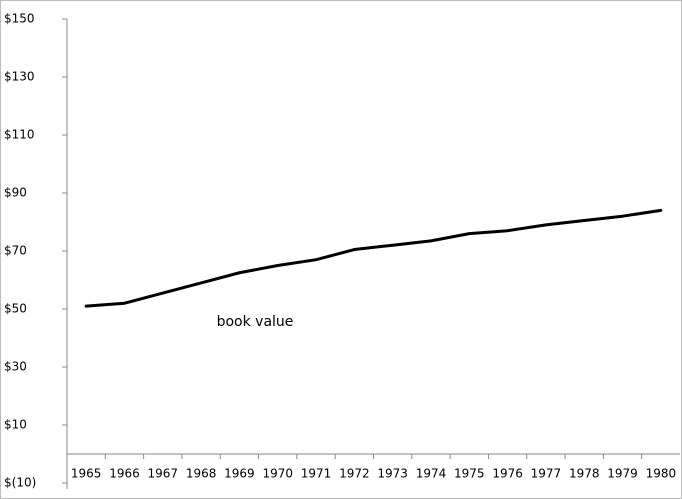  What do you see at coordinates (507, 474) in the screenshot?
I see `x-tick-label: 1976` at bounding box center [507, 474].